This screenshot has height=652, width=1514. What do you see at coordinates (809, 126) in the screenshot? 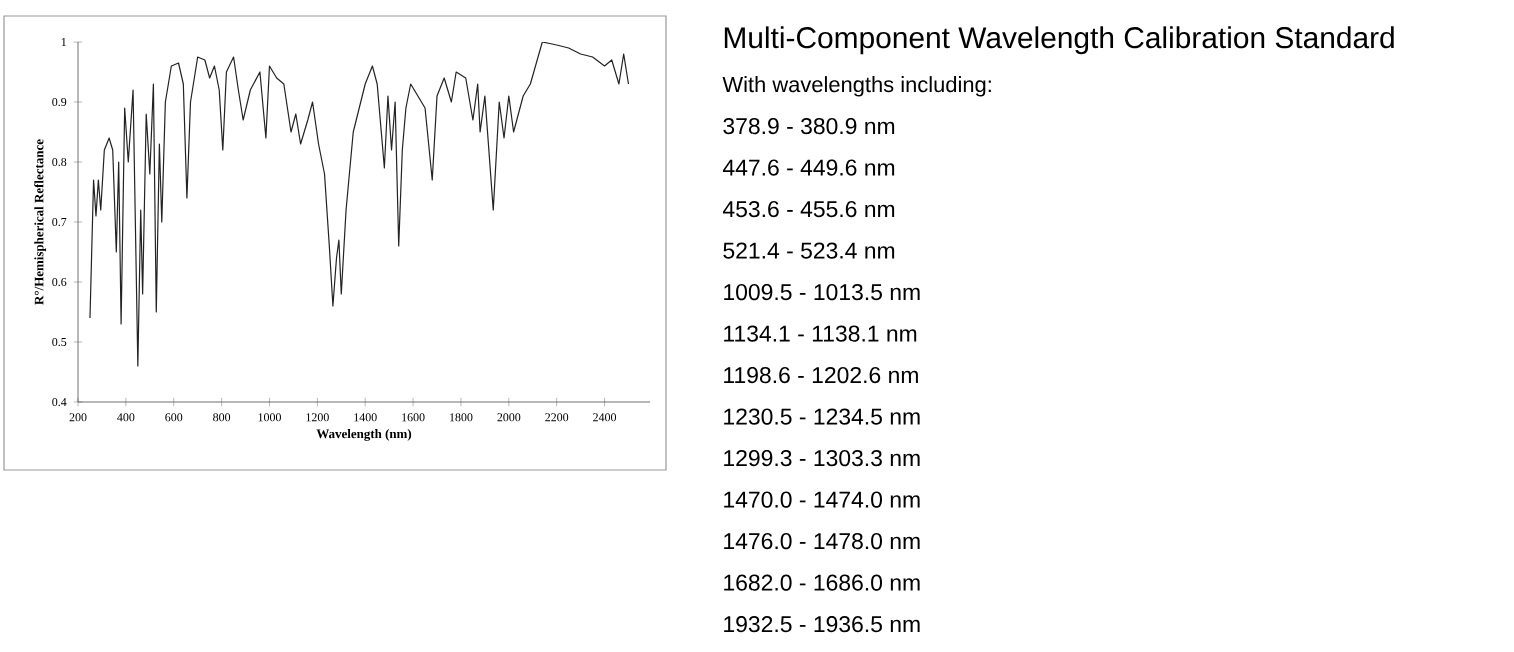
I see `text: 378.9 - 380.9 nm` at bounding box center [809, 126].